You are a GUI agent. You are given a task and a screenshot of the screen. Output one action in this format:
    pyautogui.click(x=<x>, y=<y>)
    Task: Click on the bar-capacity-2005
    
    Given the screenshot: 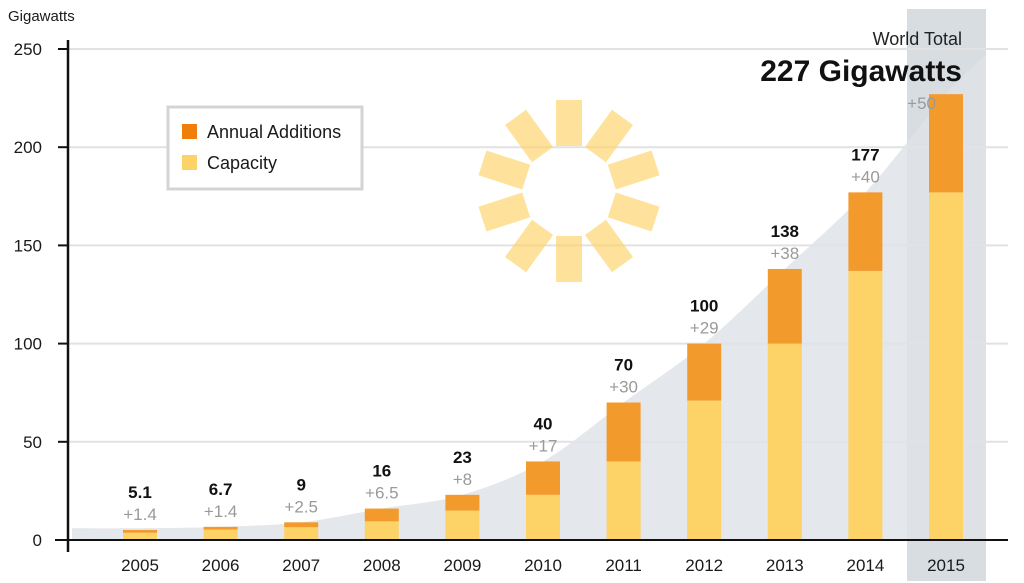 What is the action you would take?
    pyautogui.click(x=140, y=536)
    